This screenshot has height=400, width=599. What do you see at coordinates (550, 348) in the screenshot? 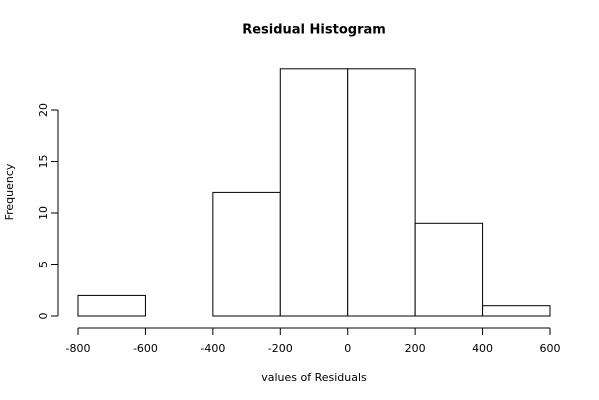
I see `x-tick-label: 600` at bounding box center [550, 348].